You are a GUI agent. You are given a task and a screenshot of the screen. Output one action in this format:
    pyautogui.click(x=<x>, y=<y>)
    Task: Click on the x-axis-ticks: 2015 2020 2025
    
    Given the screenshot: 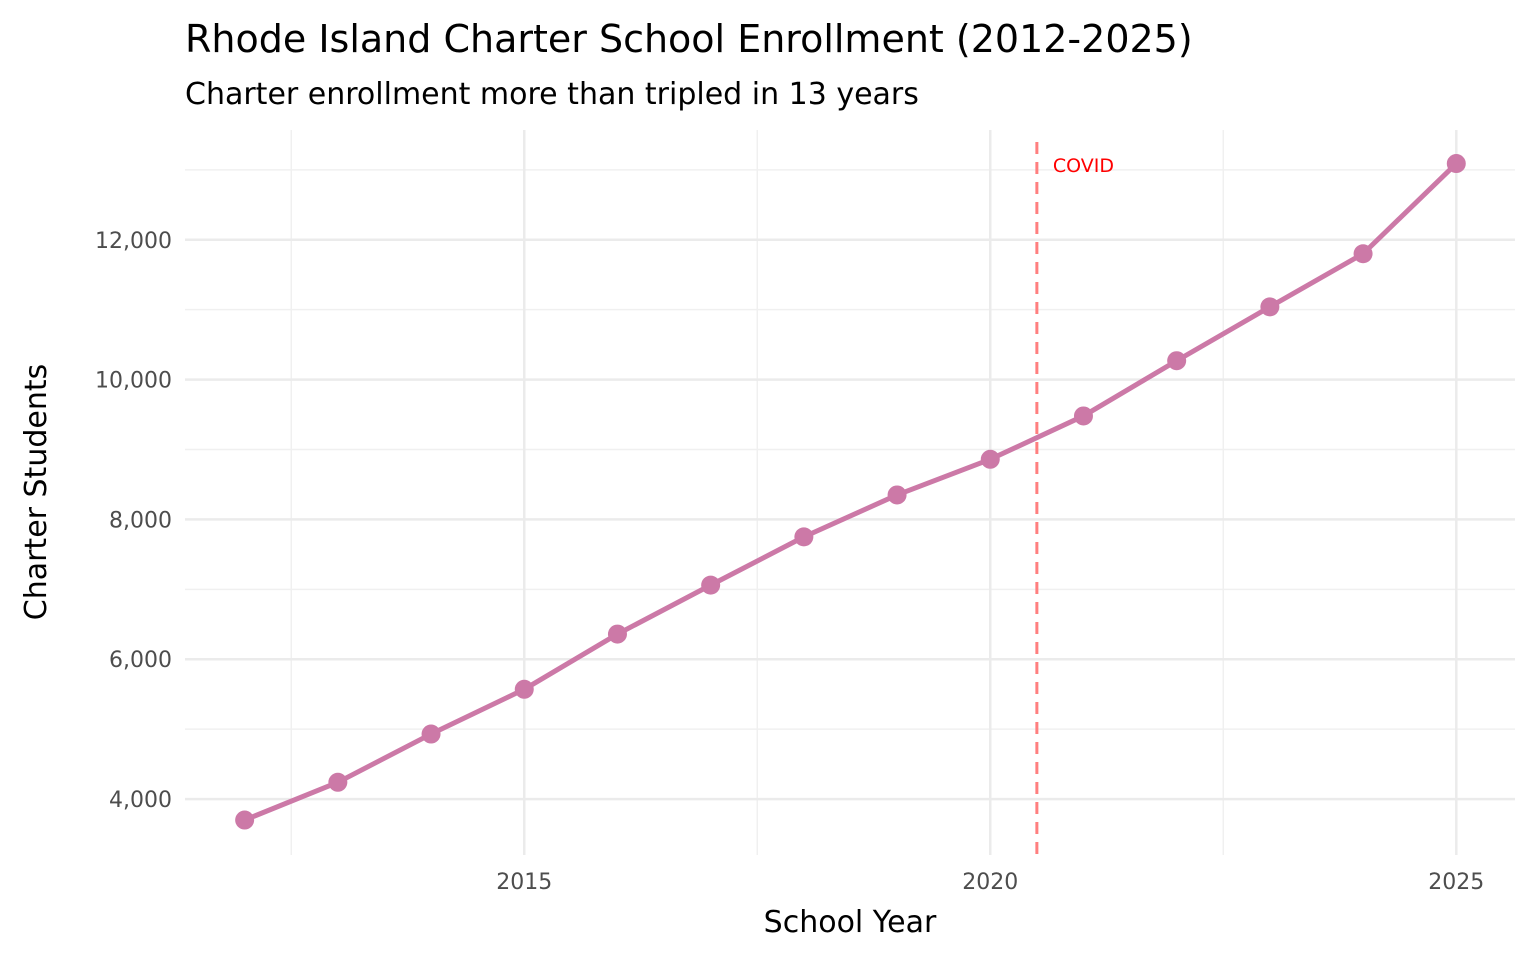 What is the action you would take?
    pyautogui.click(x=990, y=882)
    